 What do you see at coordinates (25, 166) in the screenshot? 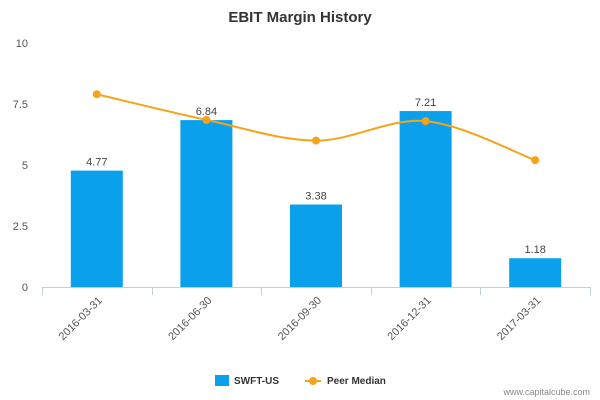
I see `y-tick-label: 5` at bounding box center [25, 166].